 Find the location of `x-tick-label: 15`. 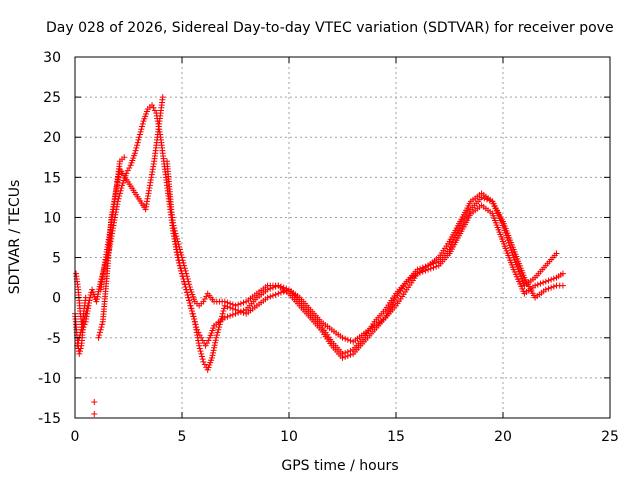

x-tick-label: 15 is located at coordinates (396, 437).